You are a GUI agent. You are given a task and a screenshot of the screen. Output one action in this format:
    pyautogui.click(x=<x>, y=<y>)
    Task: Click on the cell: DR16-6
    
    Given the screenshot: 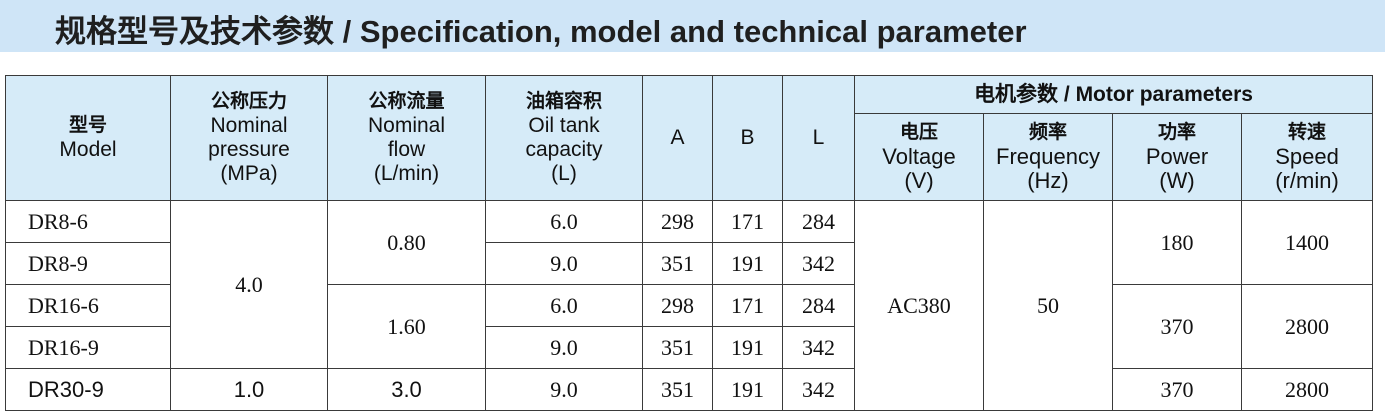 What is the action you would take?
    pyautogui.click(x=88, y=305)
    